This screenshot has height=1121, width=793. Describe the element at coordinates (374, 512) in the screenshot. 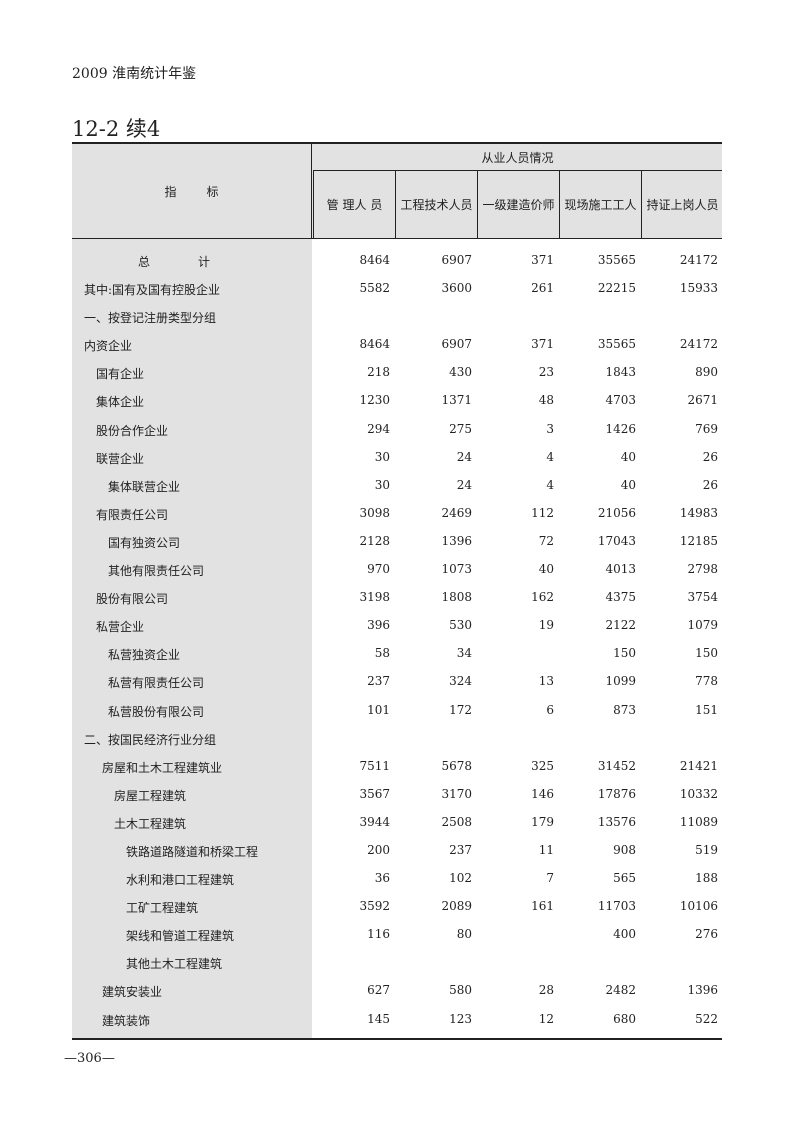

I see `cell-value: 3098` at that location.